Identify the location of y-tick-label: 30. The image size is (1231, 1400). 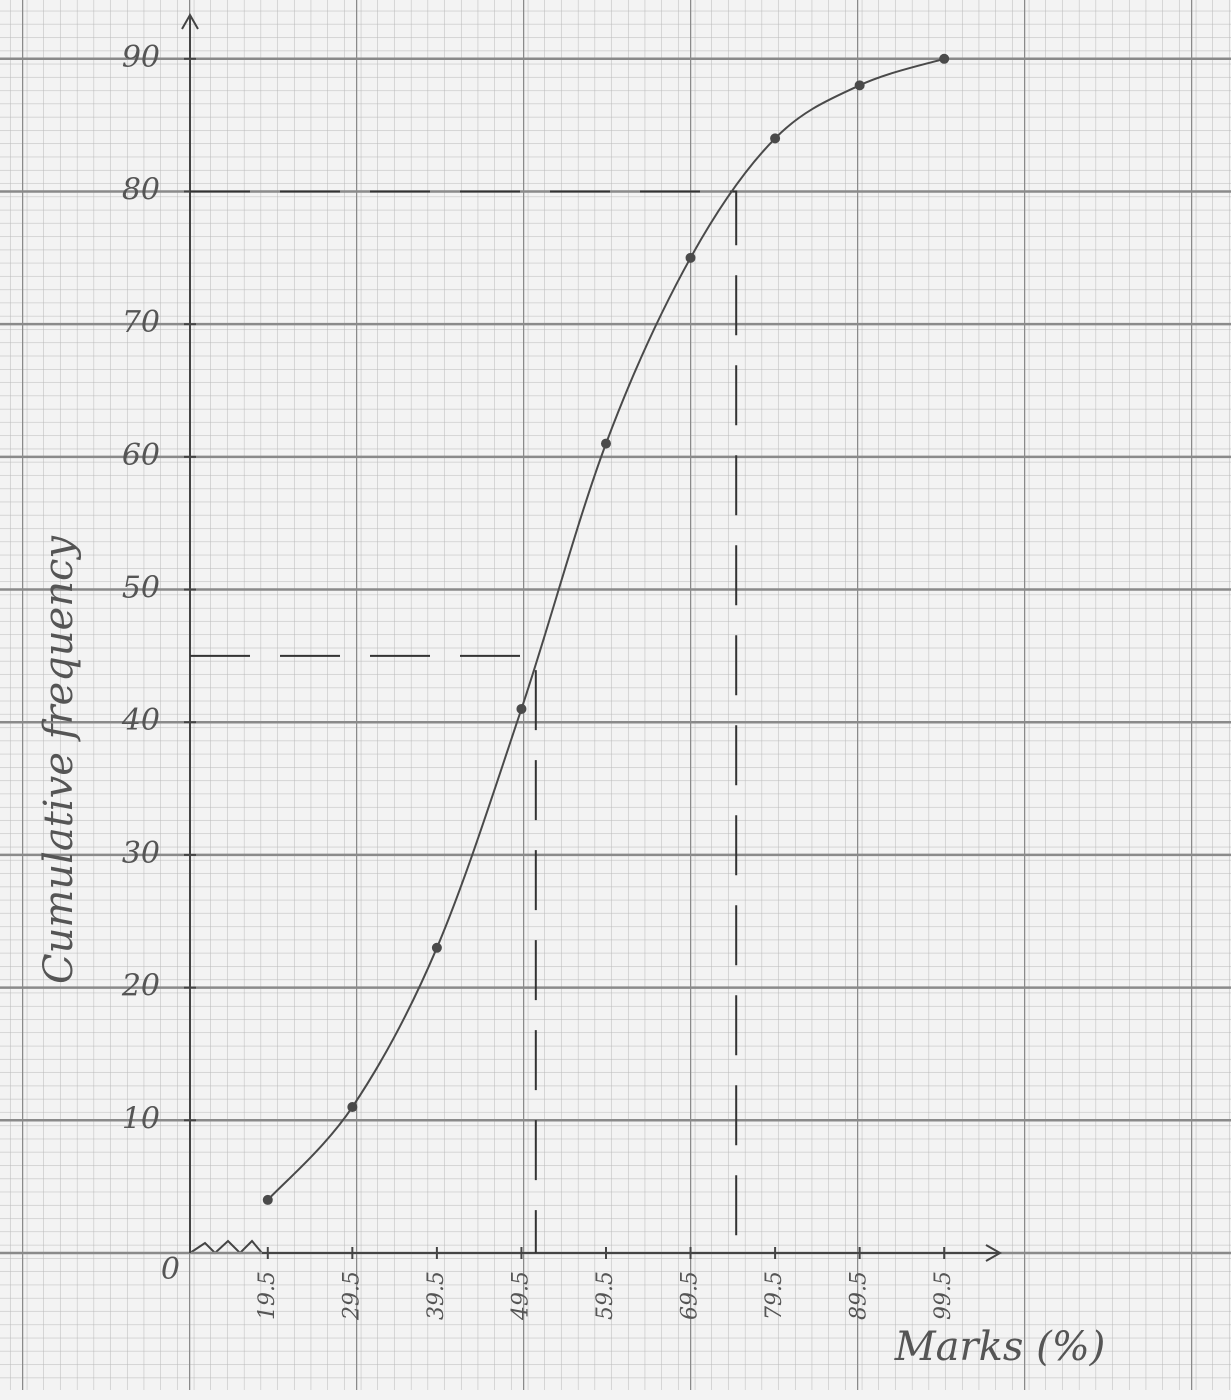
(141, 853).